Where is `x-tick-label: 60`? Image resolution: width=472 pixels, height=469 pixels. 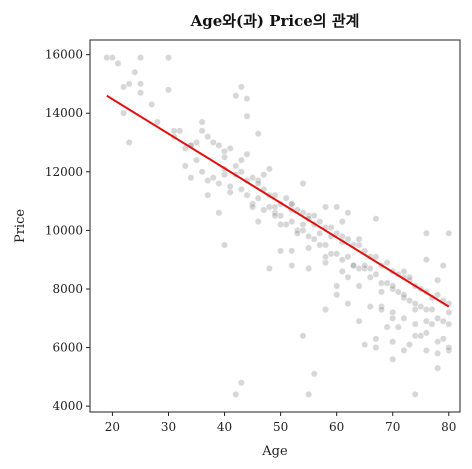
x-tick-label: 60 is located at coordinates (336, 427).